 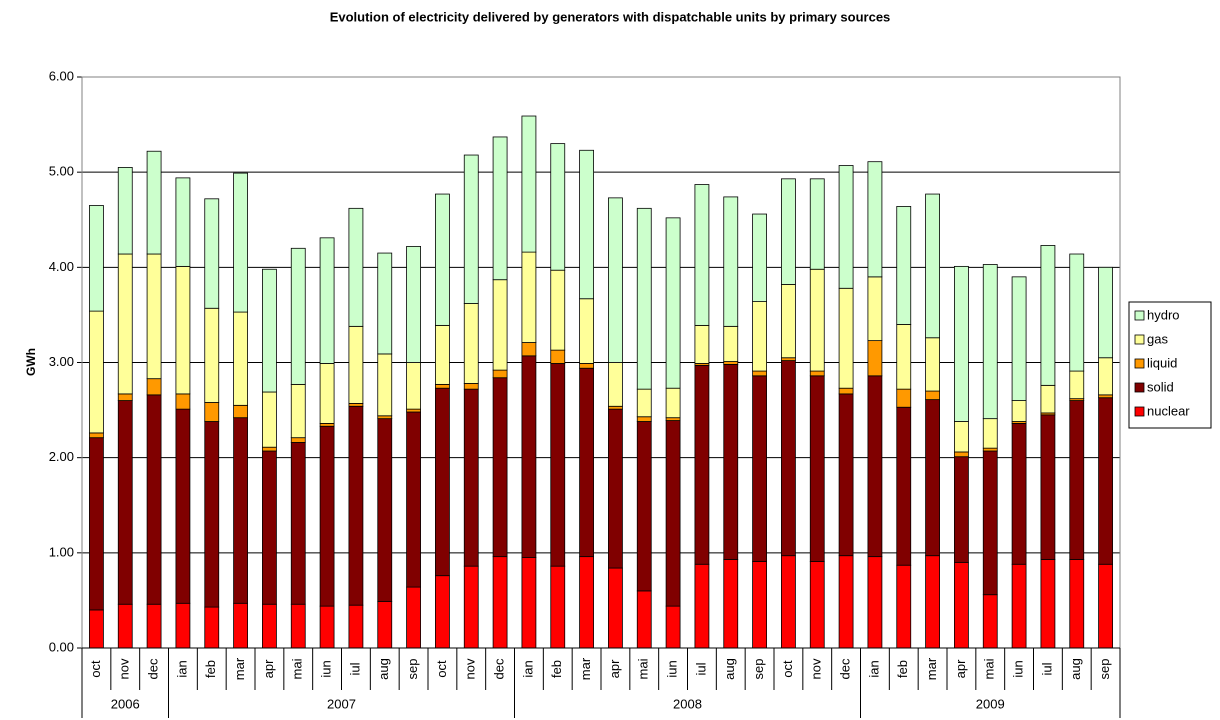 I want to click on x-tick-label: mai, so click(x=297, y=668).